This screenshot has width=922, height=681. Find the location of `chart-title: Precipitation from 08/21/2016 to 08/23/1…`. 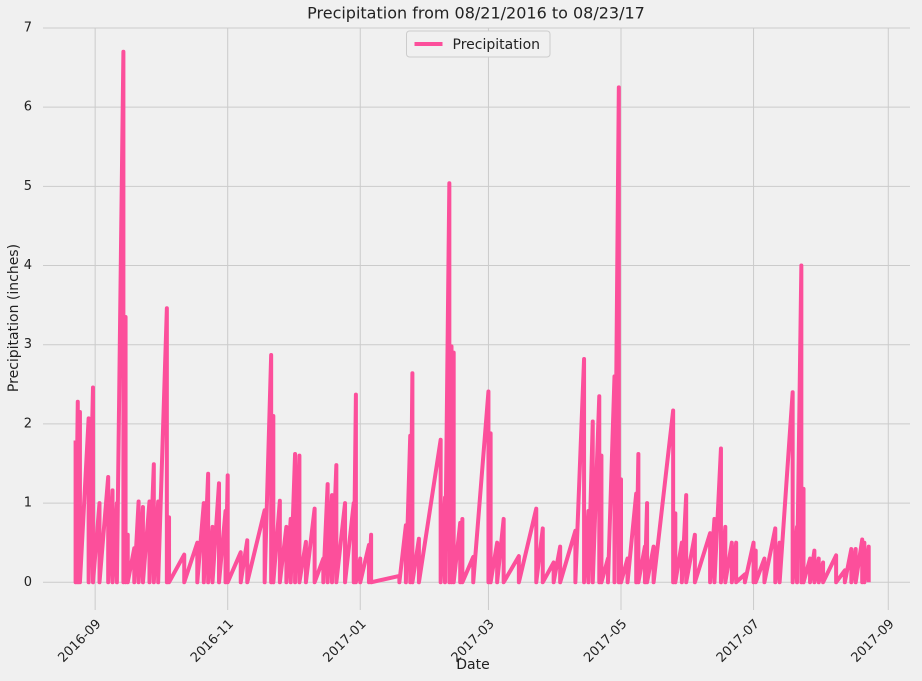

chart-title: Precipitation from 08/21/2016 to 08/23/1… is located at coordinates (476, 13).